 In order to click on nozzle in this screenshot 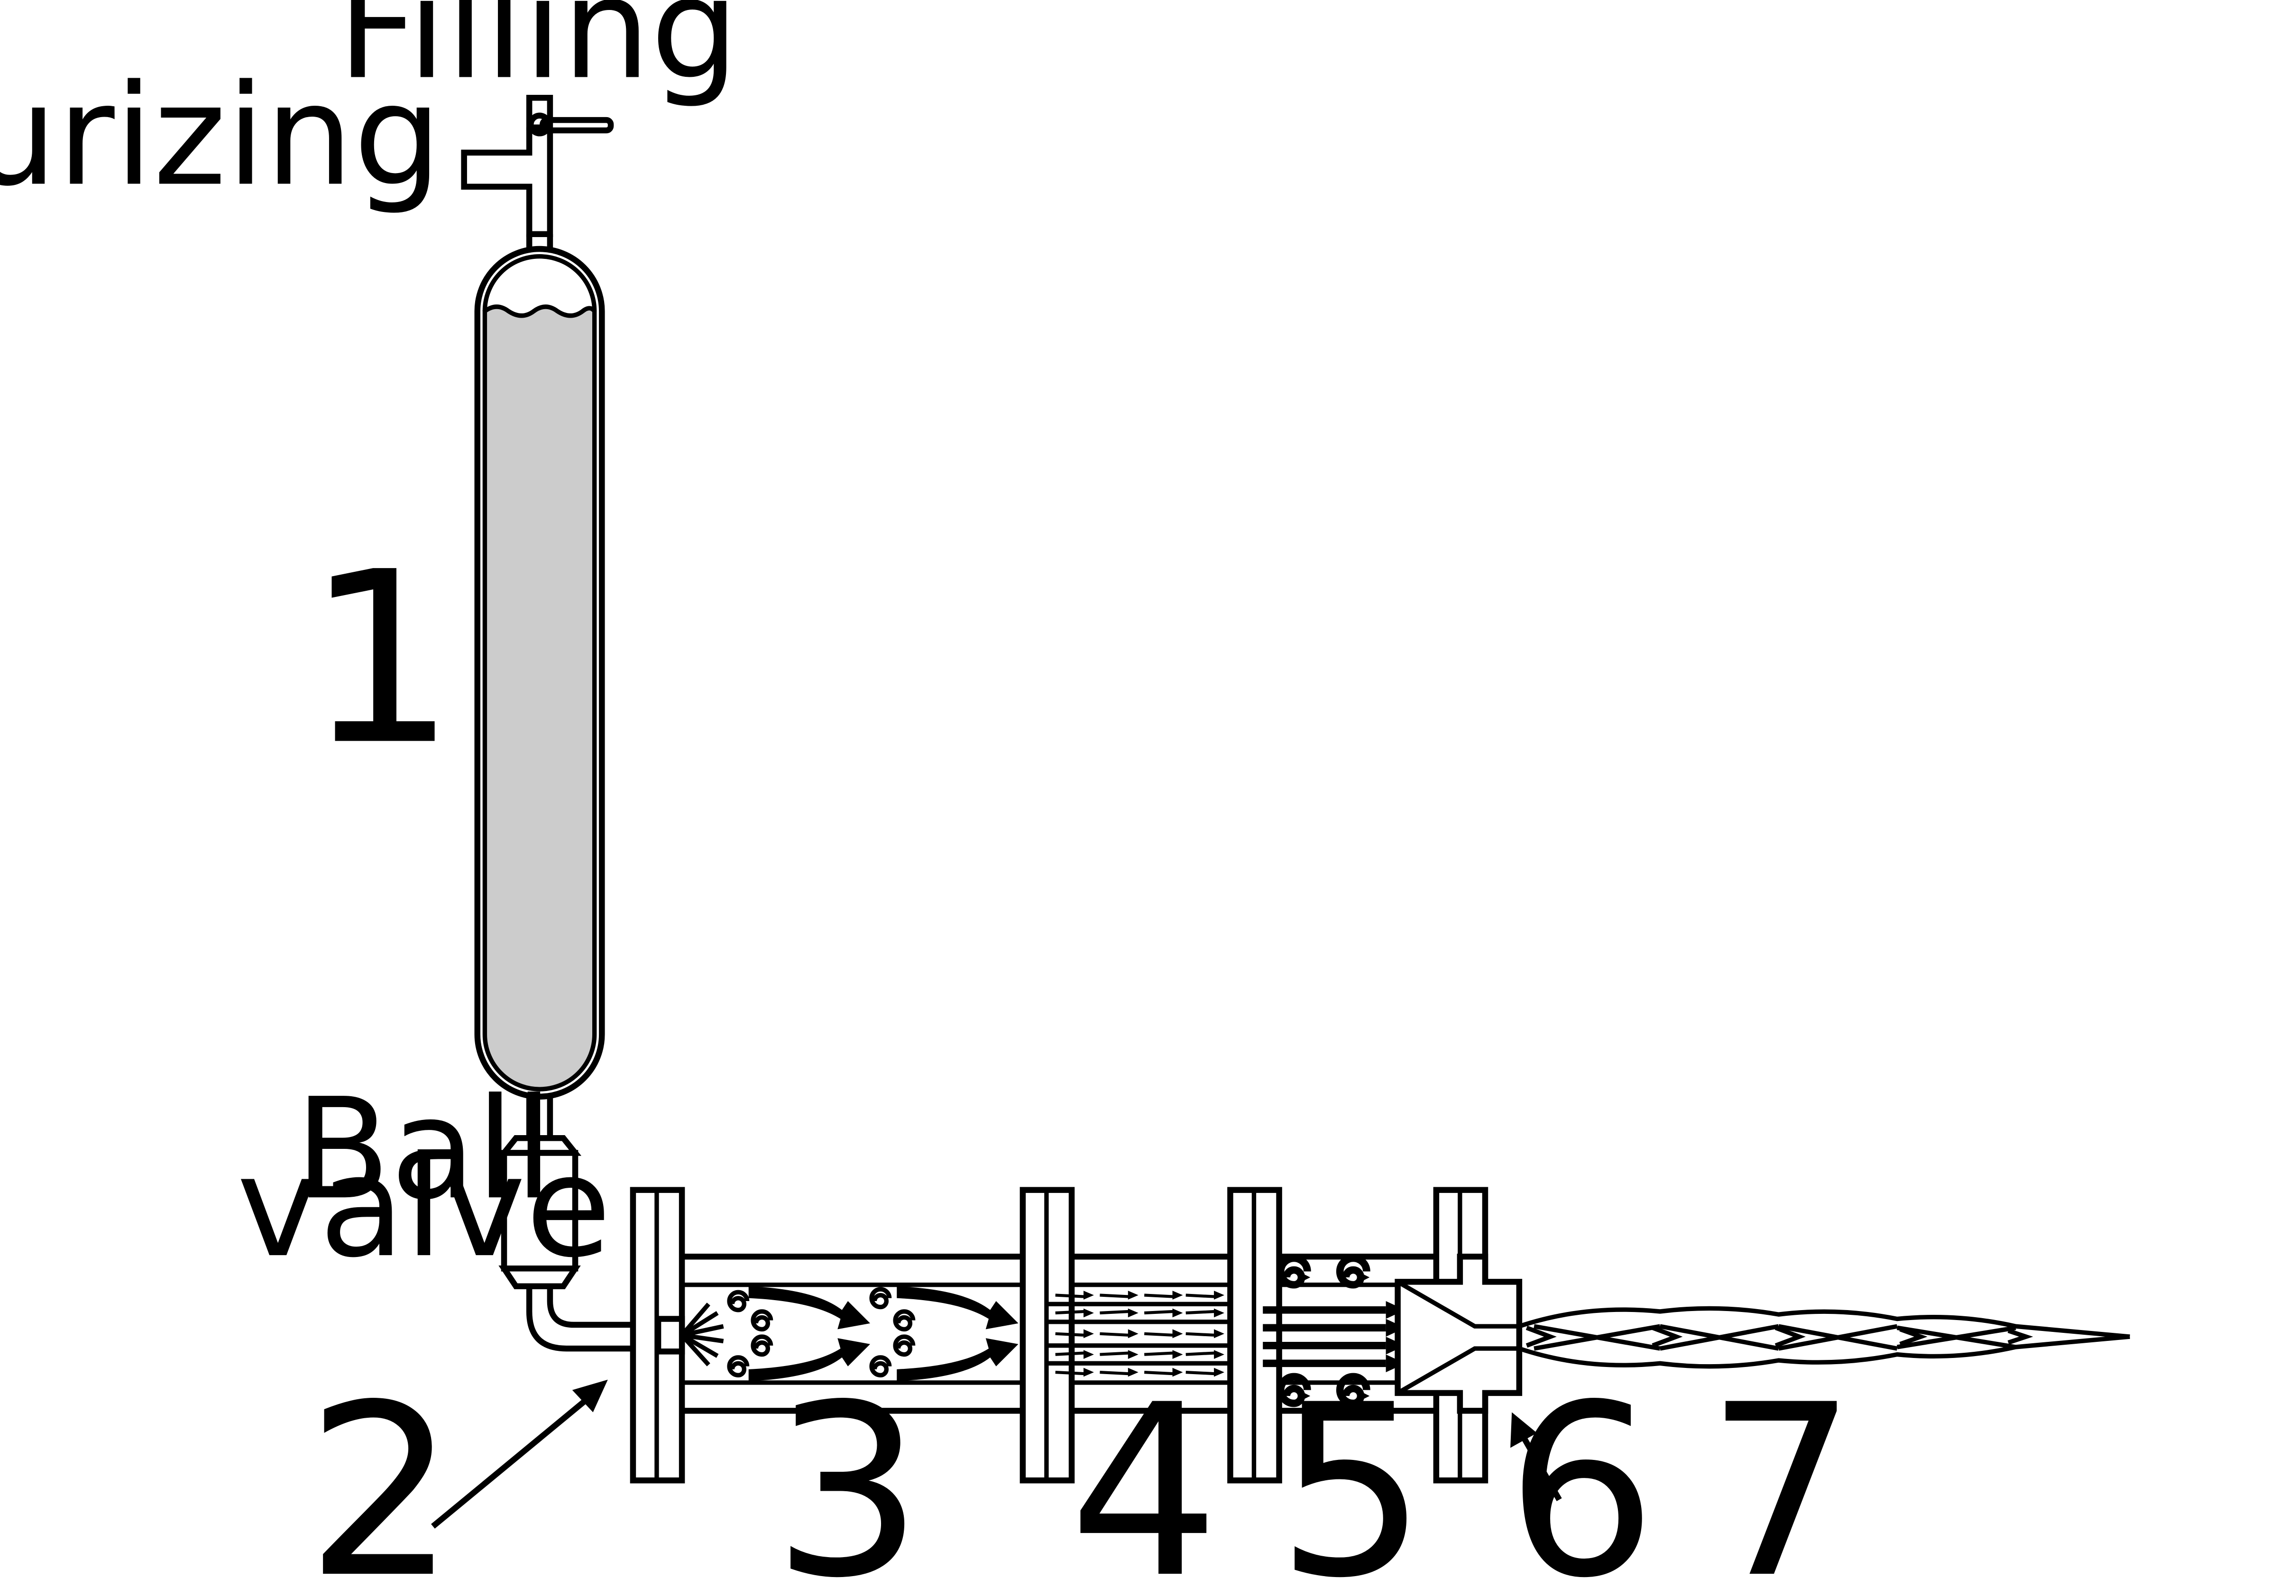, I will do `click(1459, 1334)`.